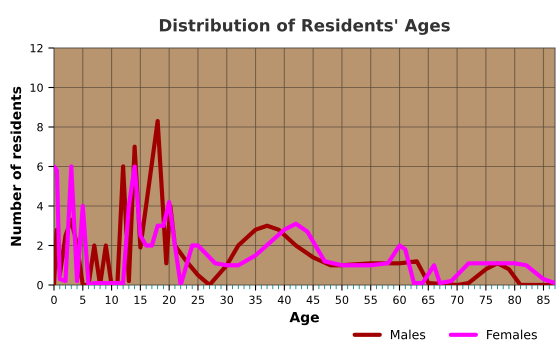 Image resolution: width=560 pixels, height=353 pixels. I want to click on x-tick-label: 80, so click(515, 300).